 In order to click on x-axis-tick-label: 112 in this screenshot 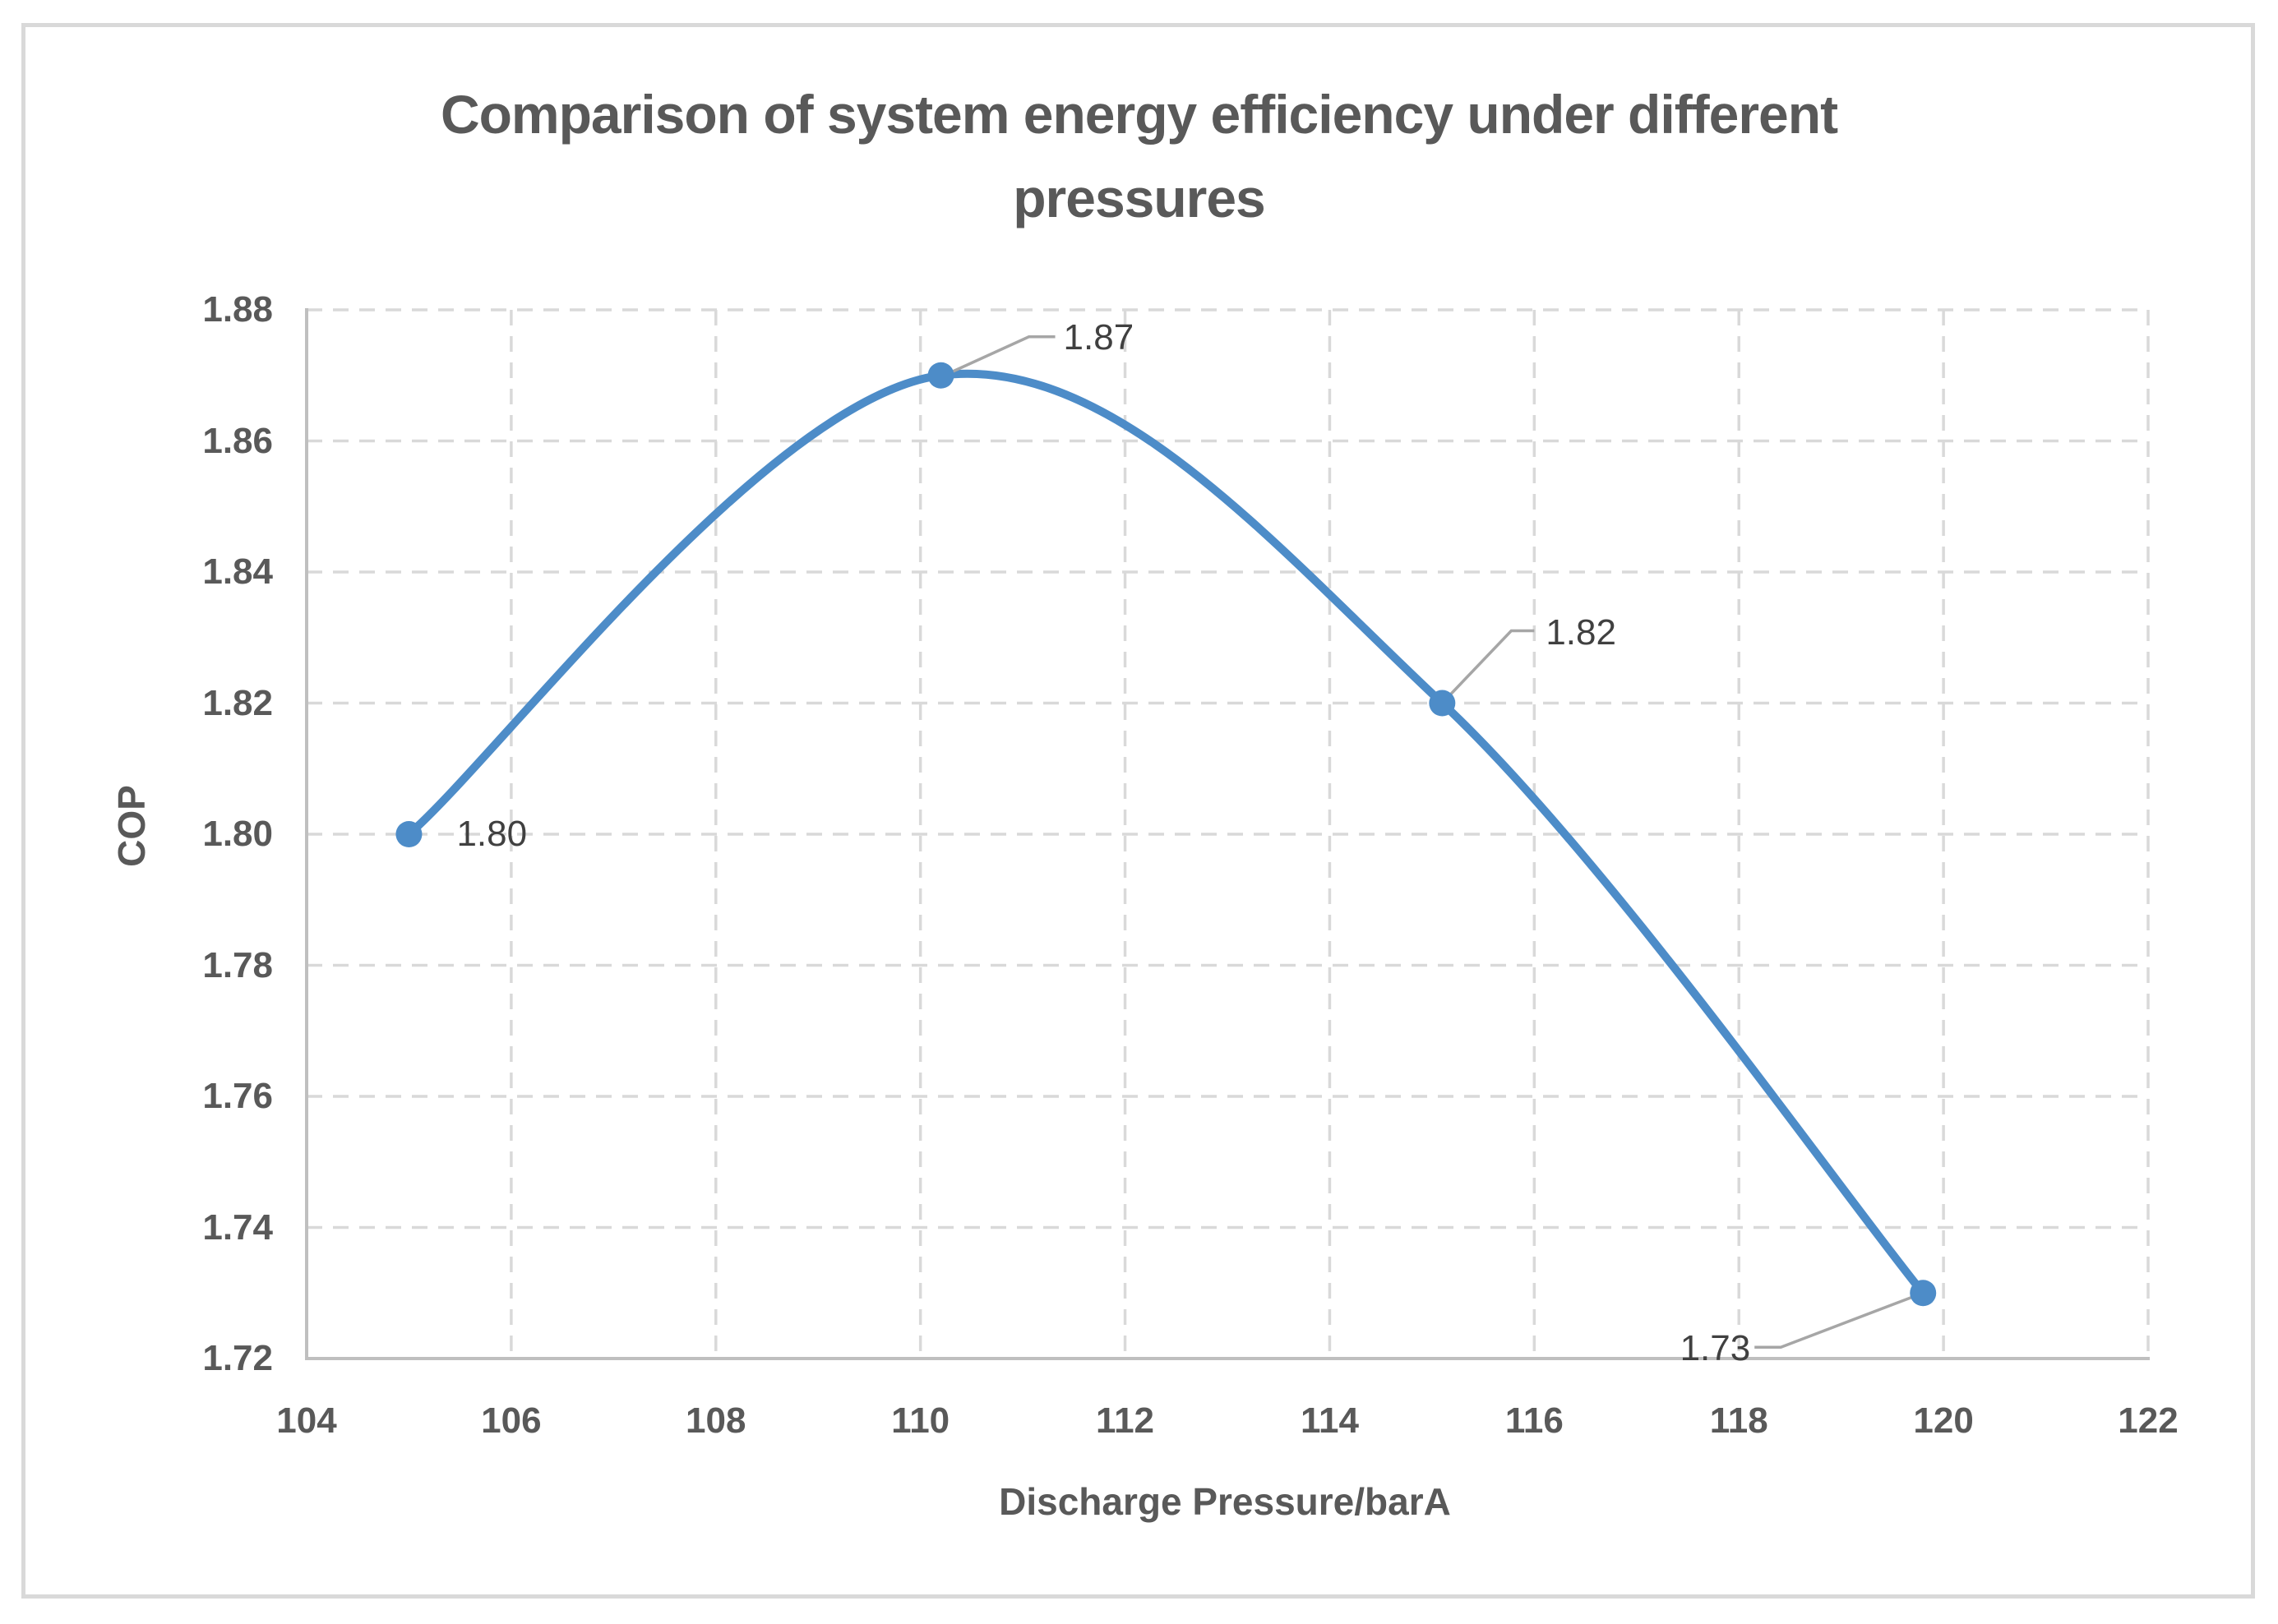, I will do `click(1125, 1420)`.